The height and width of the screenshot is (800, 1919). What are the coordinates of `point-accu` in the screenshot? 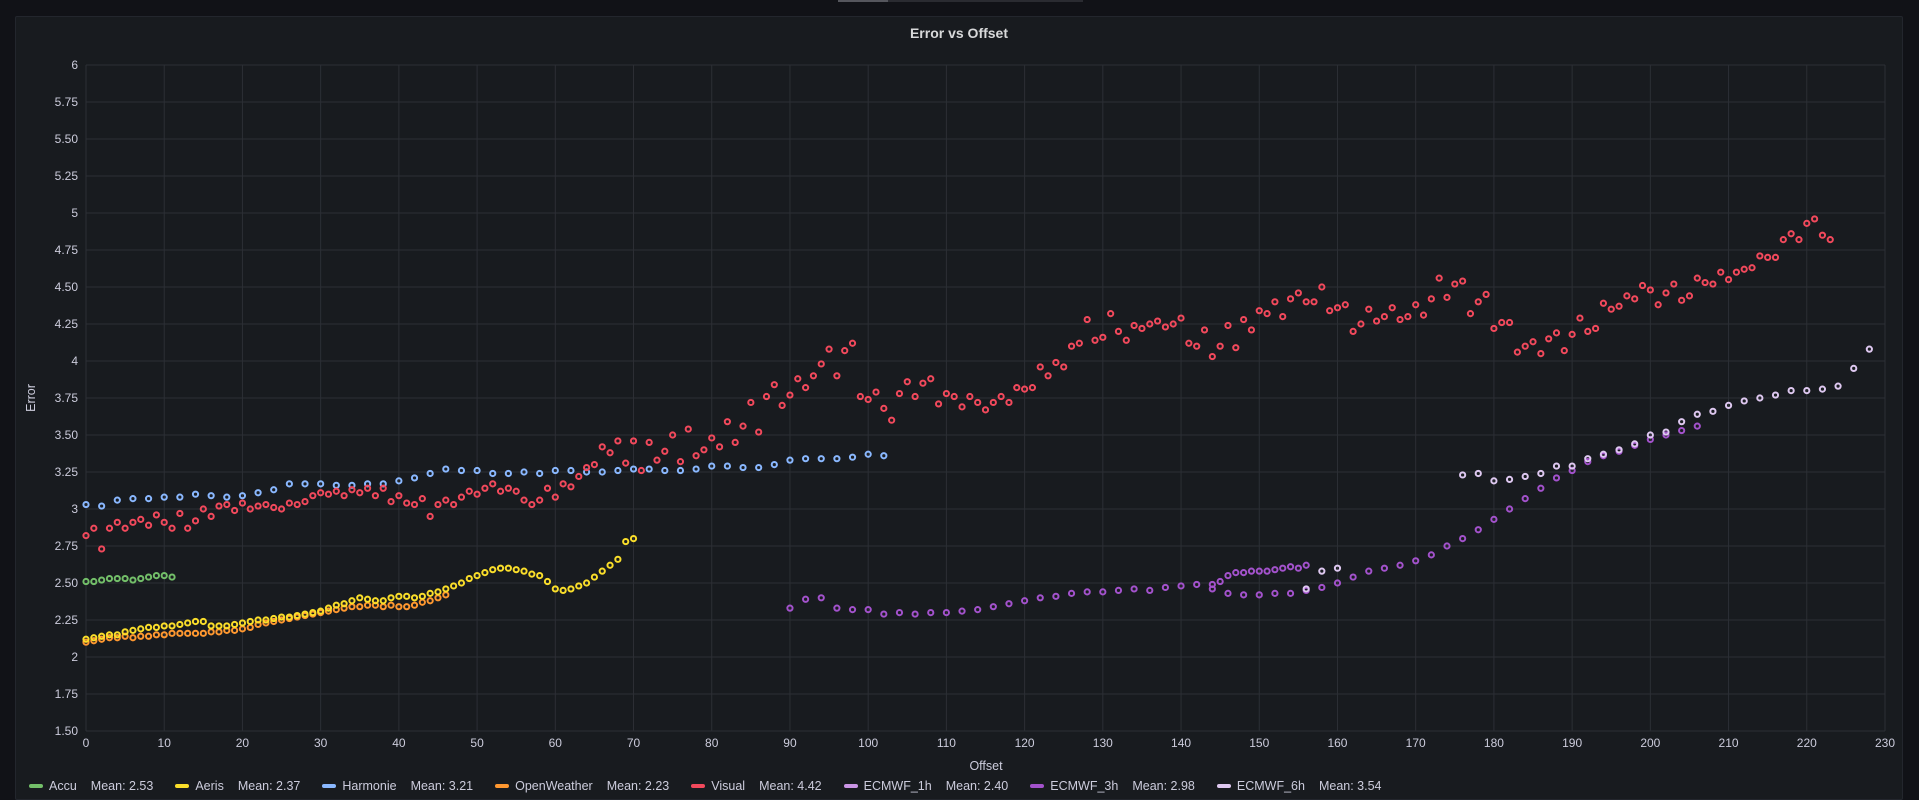 It's located at (156, 576).